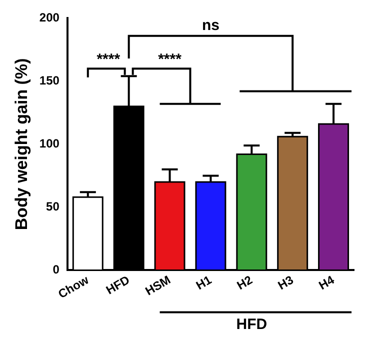 This screenshot has height=339, width=368. What do you see at coordinates (49, 17) in the screenshot?
I see `y-tick-label: 200` at bounding box center [49, 17].